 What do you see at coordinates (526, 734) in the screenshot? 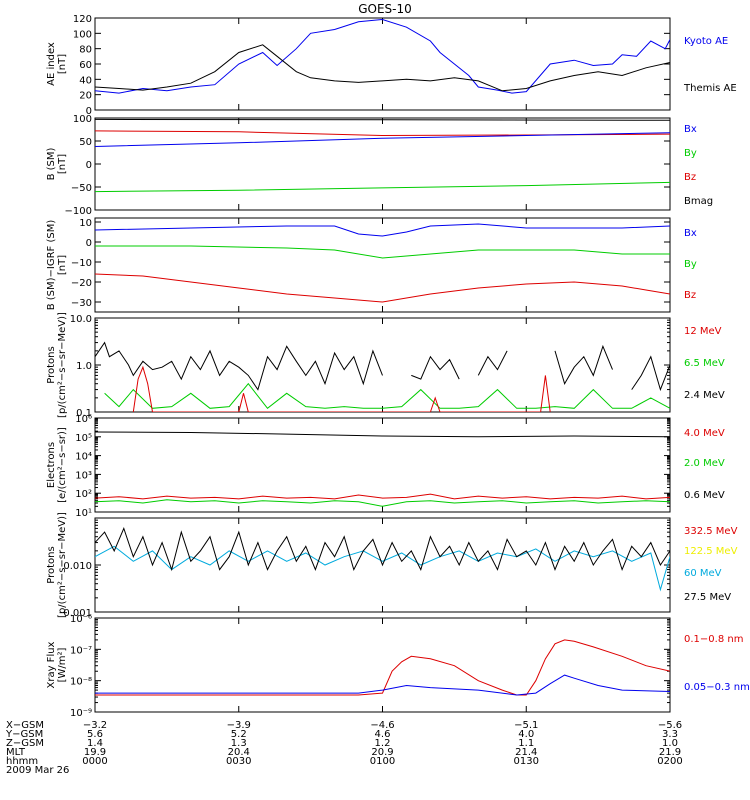
I see `x-row-value: 4.0` at bounding box center [526, 734].